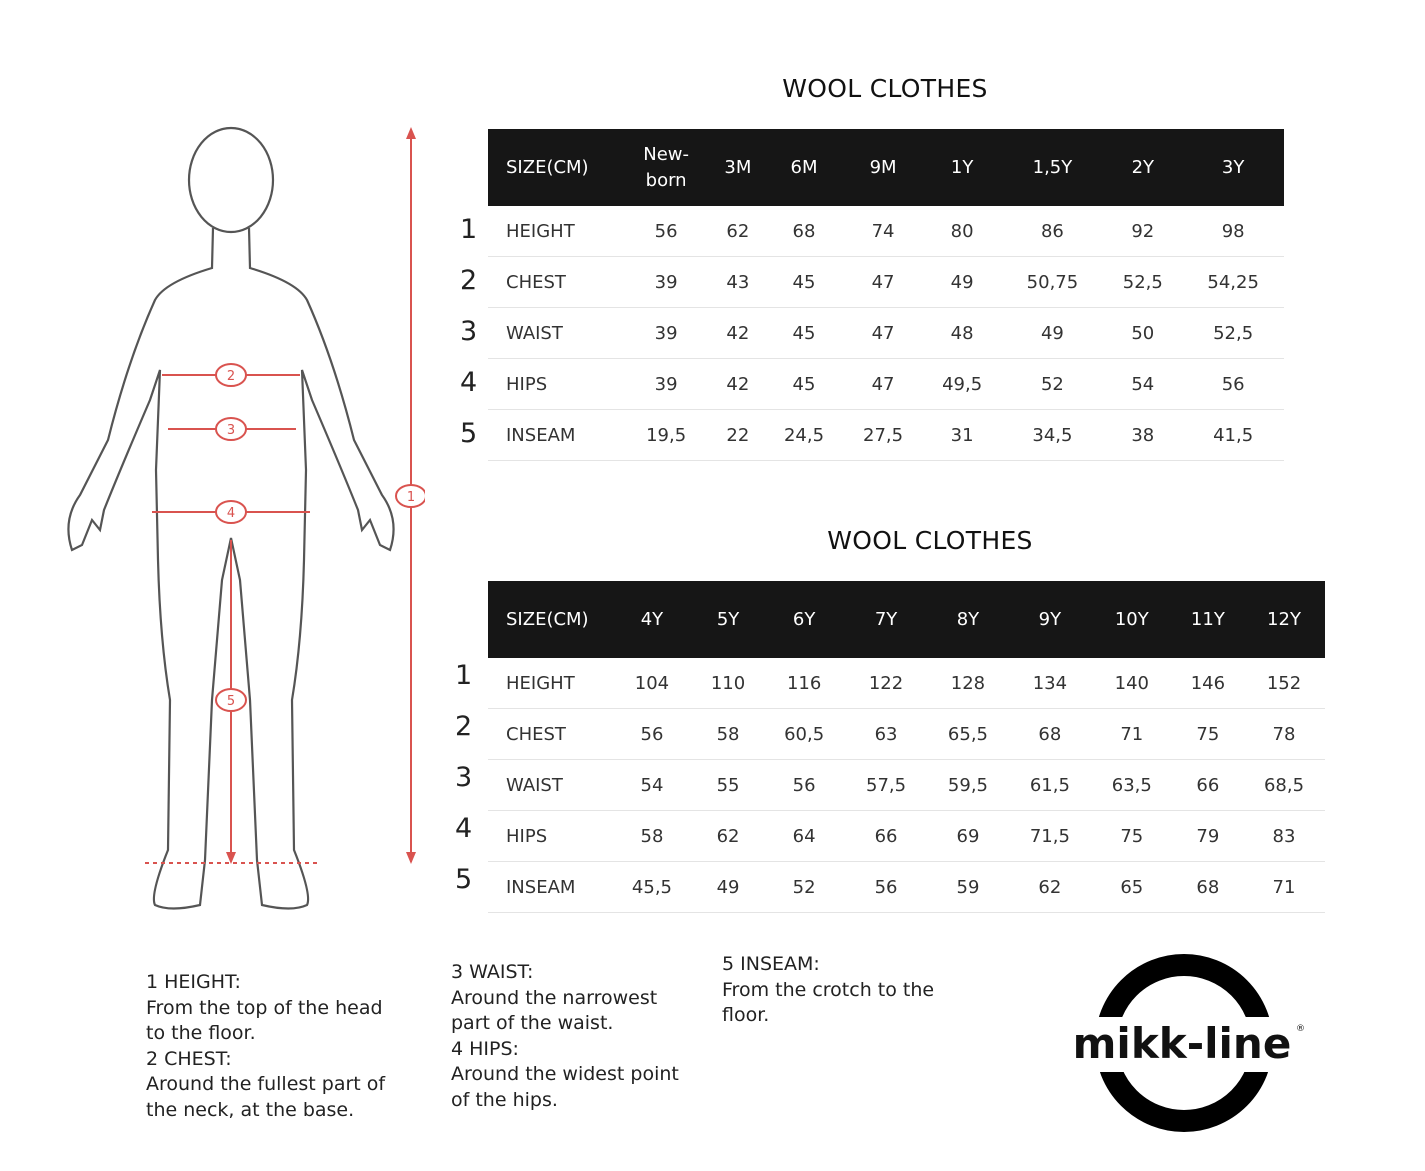 This screenshot has width=1425, height=1171. I want to click on marker-2: 2, so click(231, 375).